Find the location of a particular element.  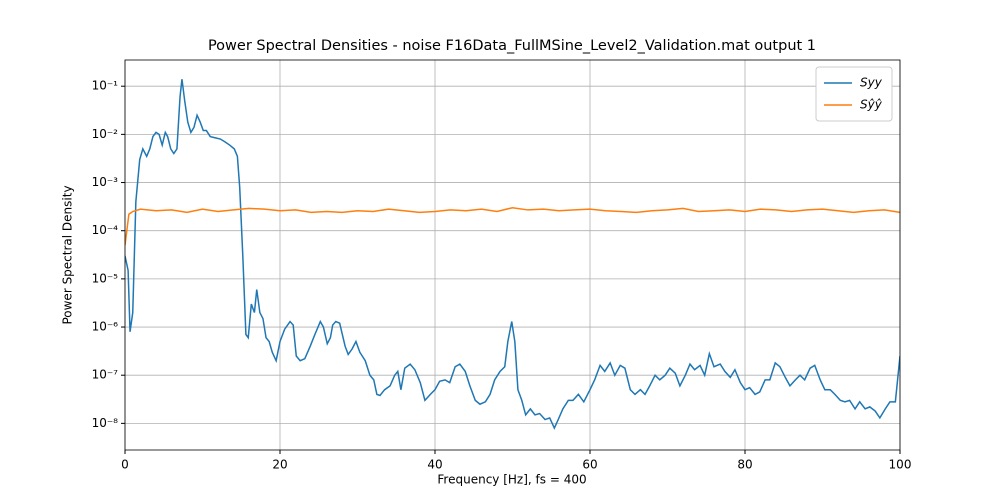

y-tick-label: 10⁻⁴ is located at coordinates (105, 230).